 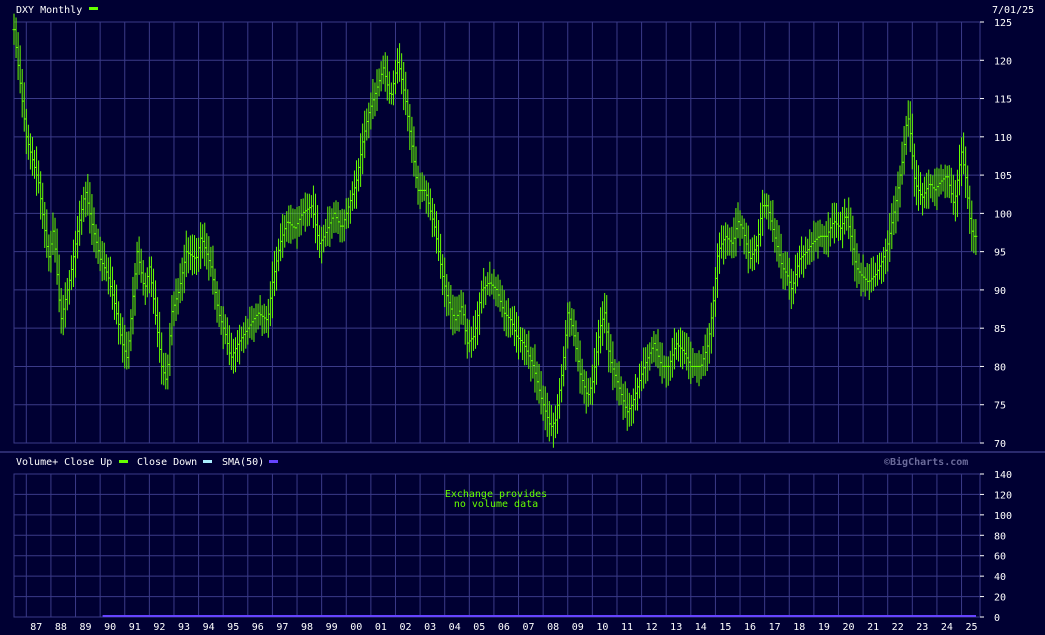 I want to click on x-tick-label: 90, so click(x=110, y=627).